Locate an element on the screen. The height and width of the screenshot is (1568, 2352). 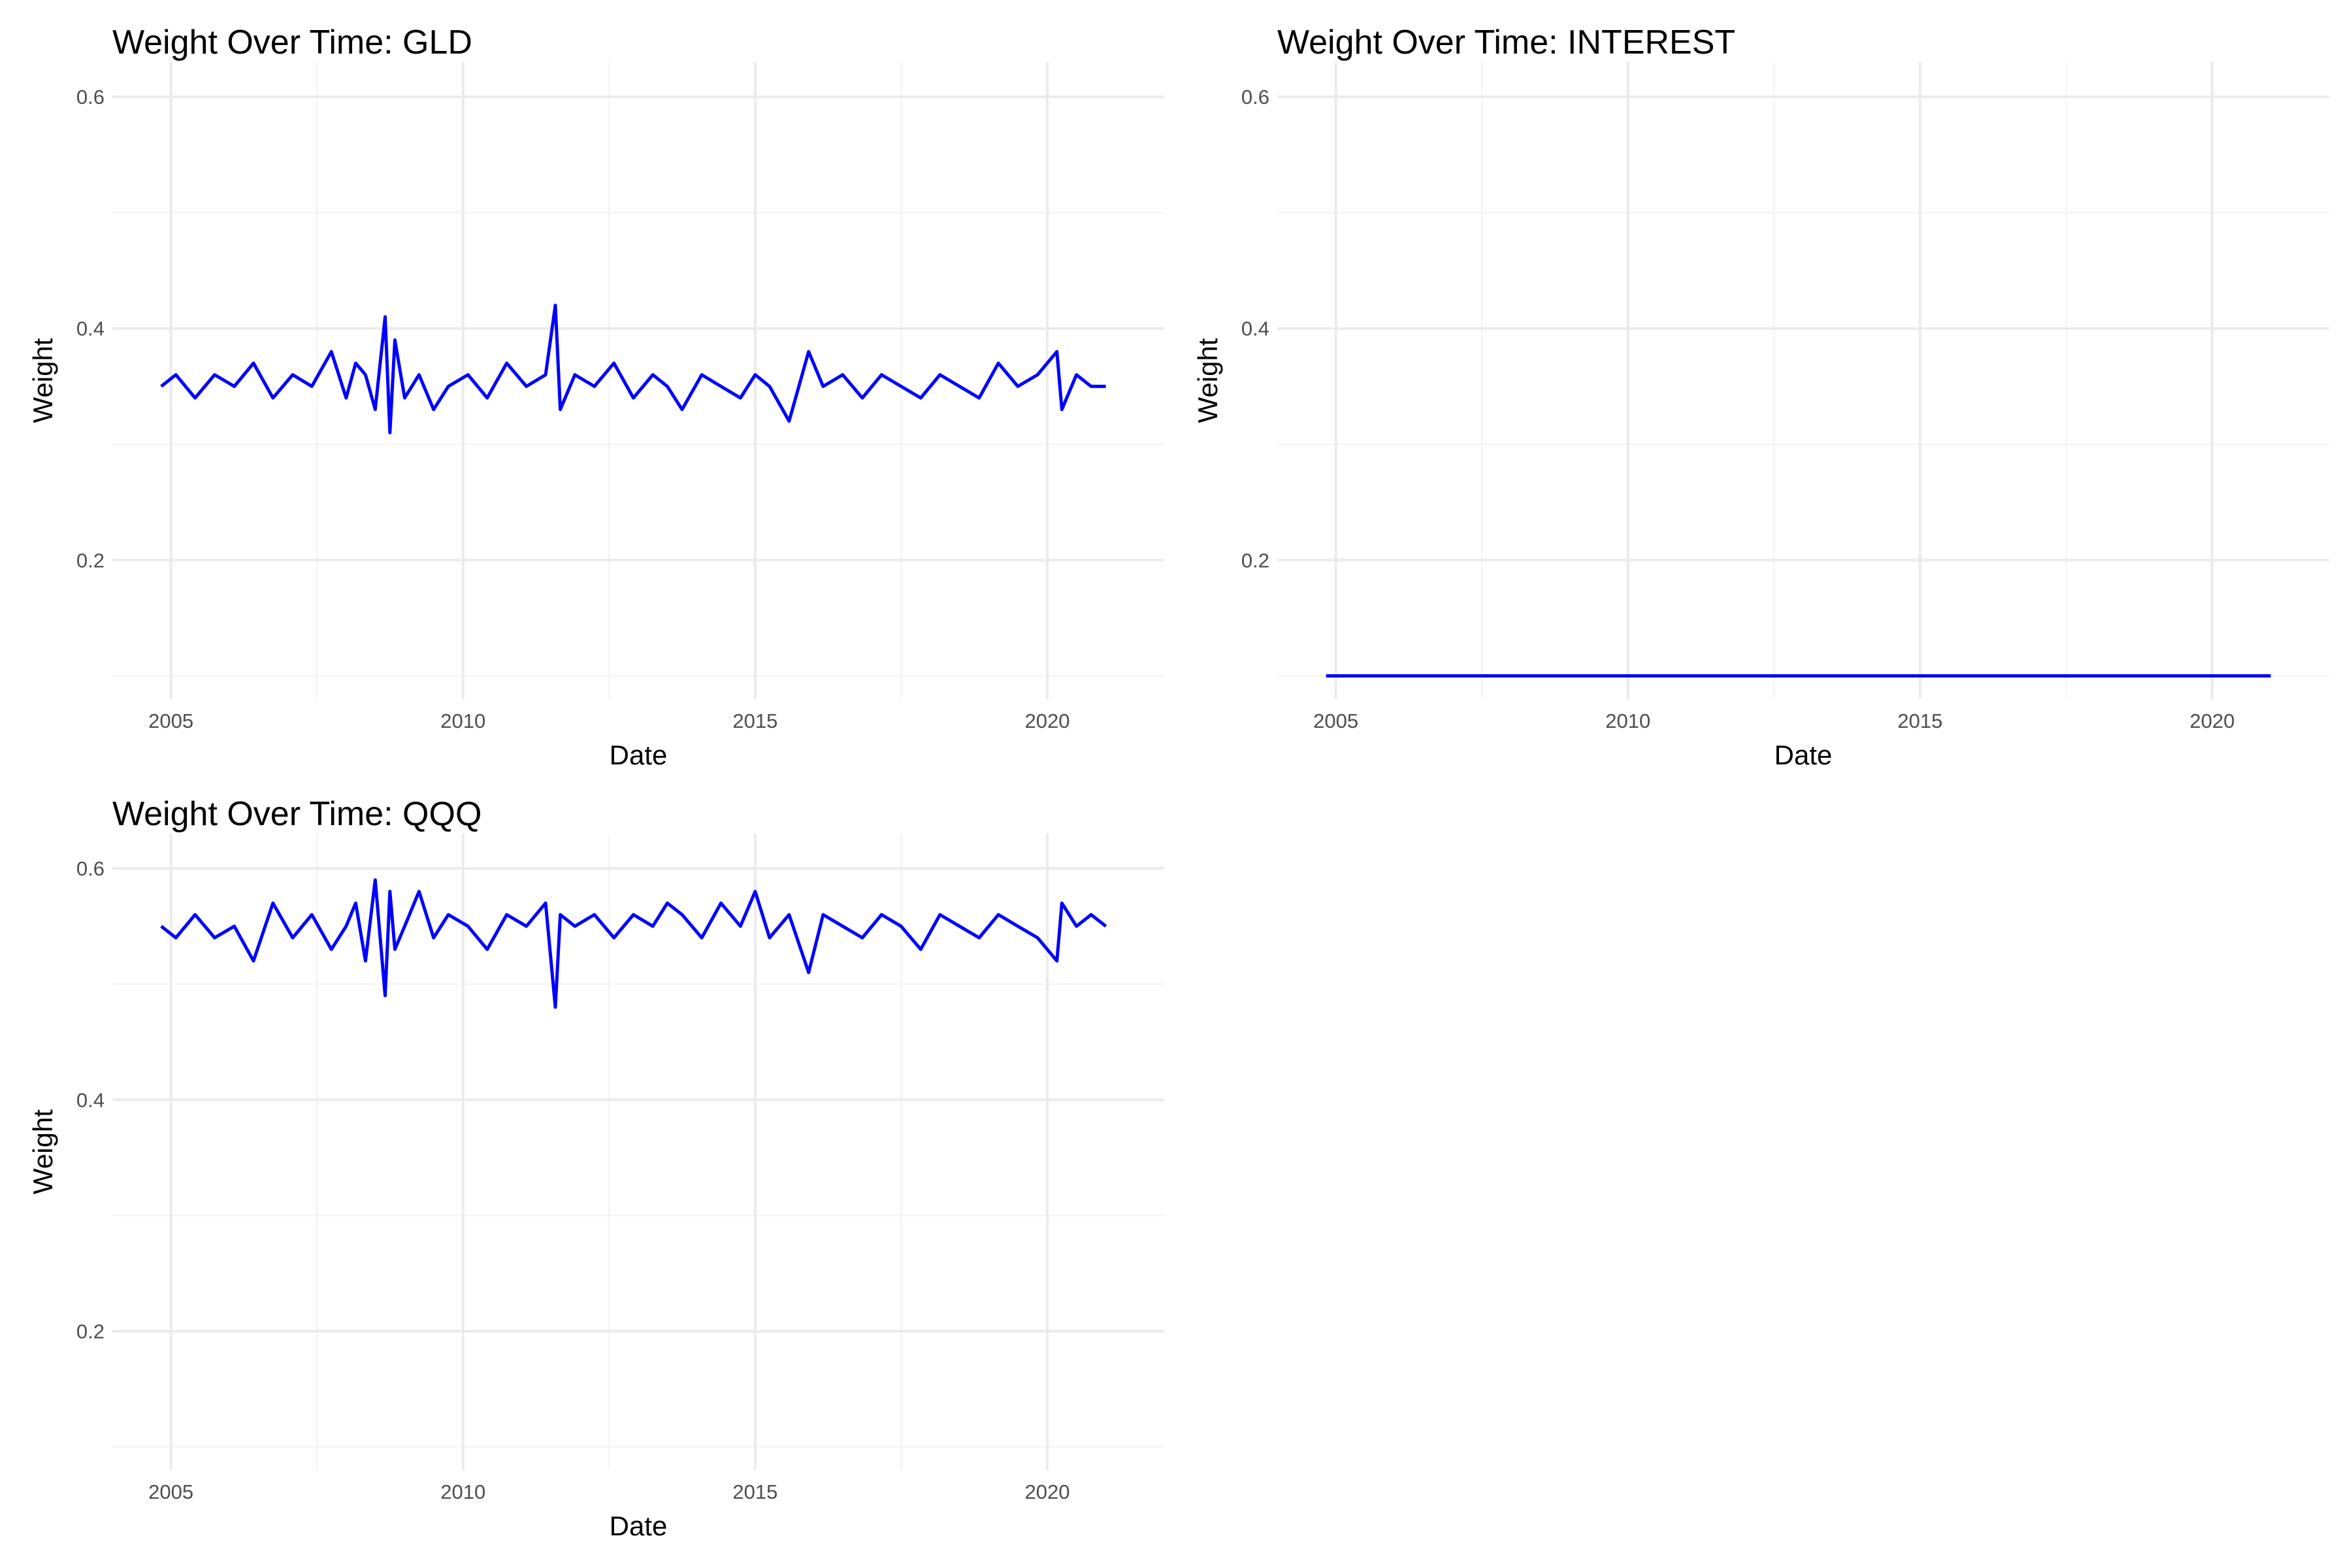
chart-title: Weight Over Time: QQQ is located at coordinates (297, 814).